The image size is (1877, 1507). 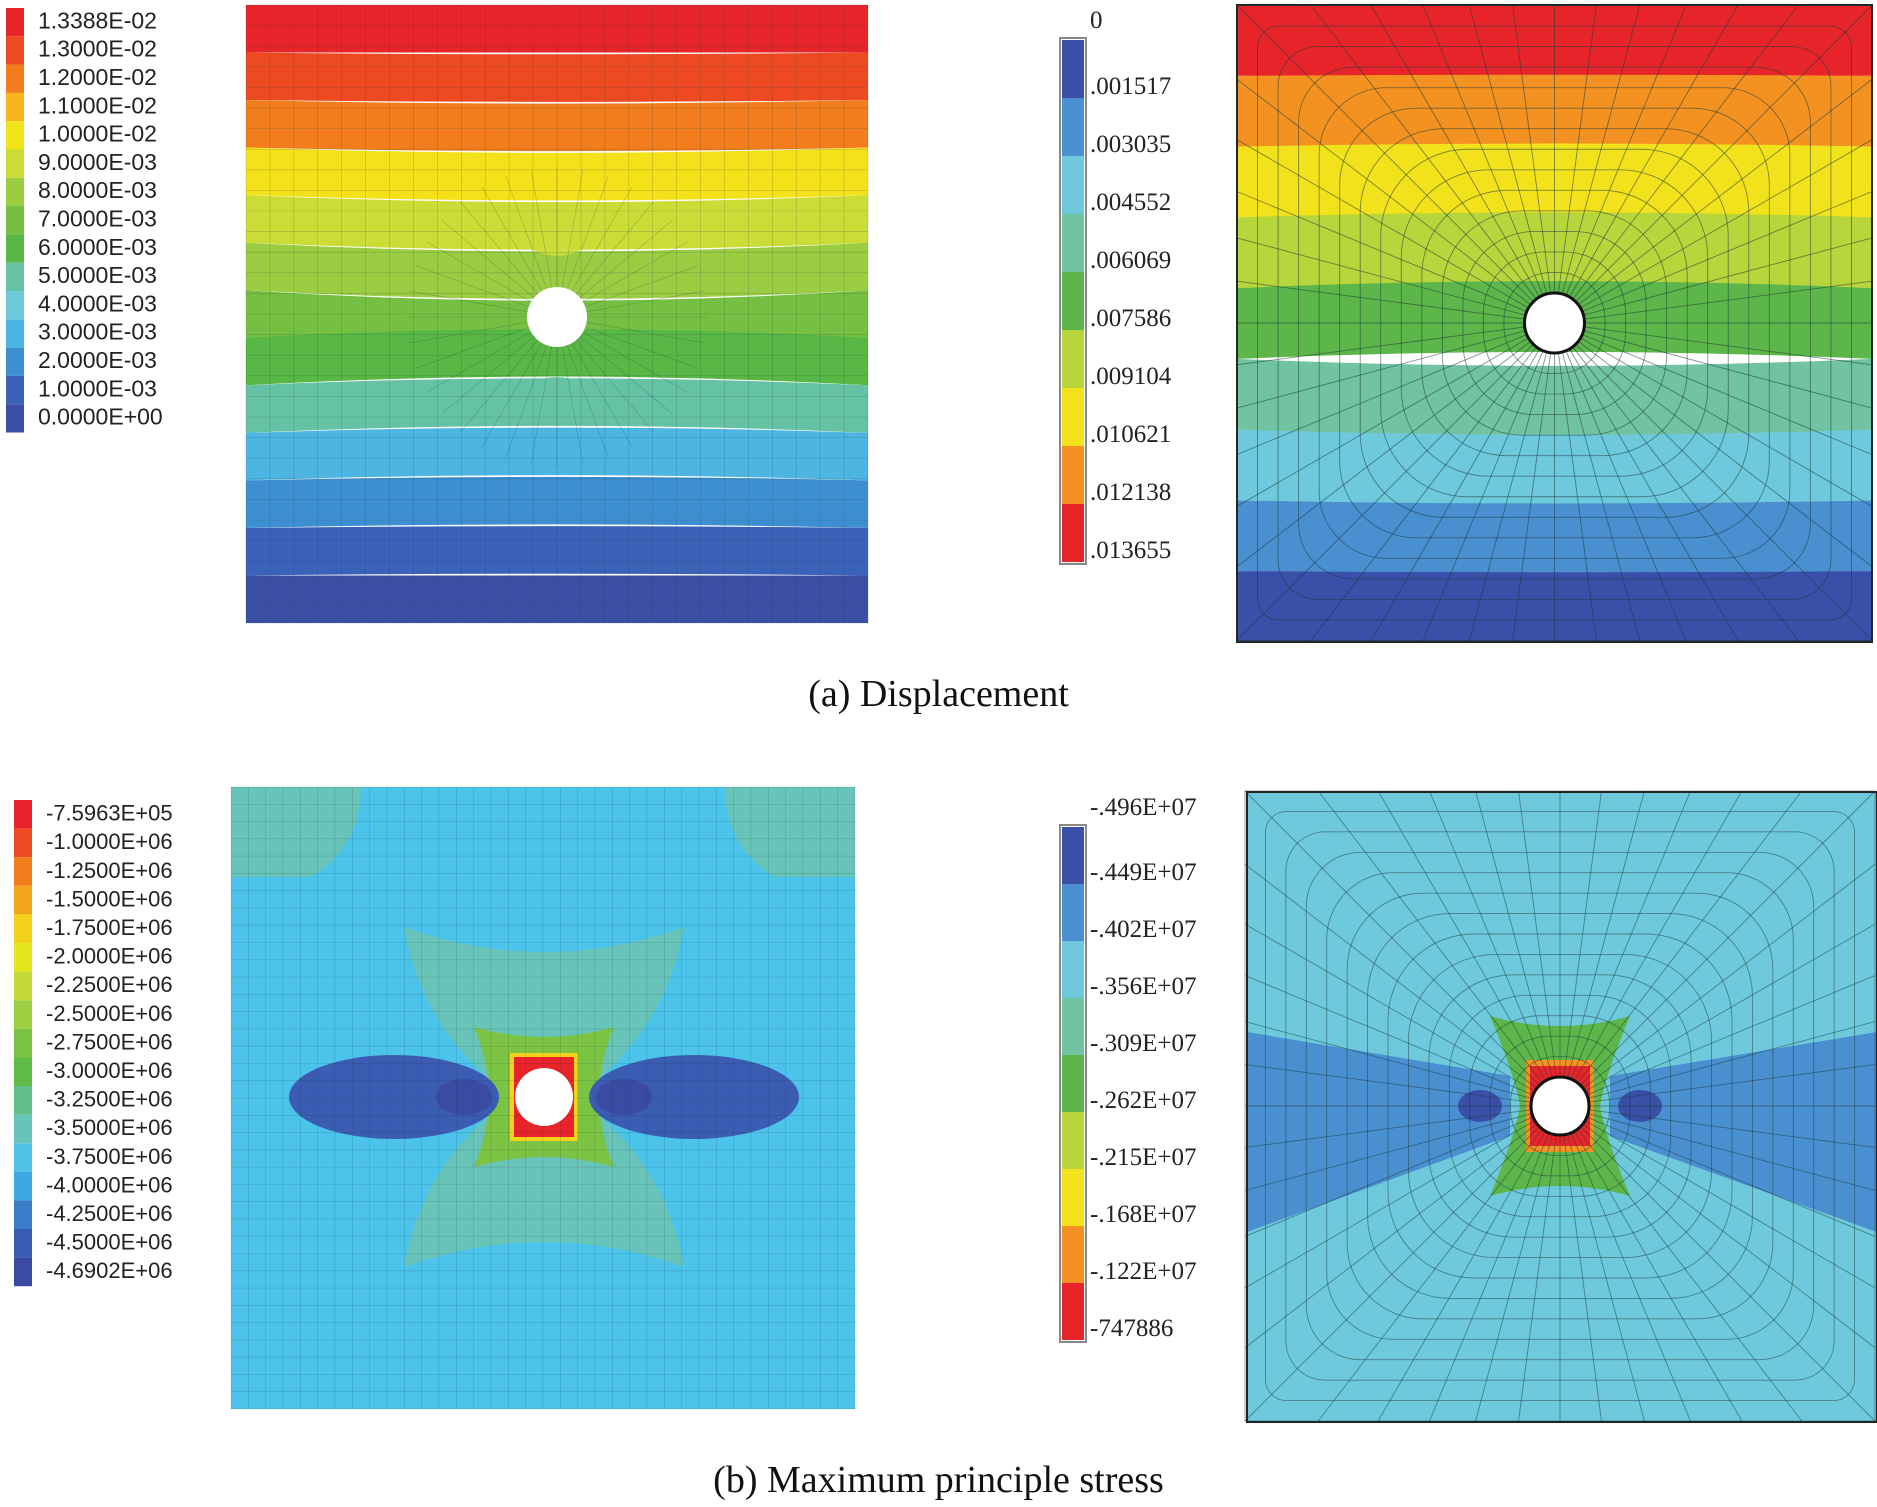 What do you see at coordinates (109, 1070) in the screenshot?
I see `legend-label: -3.0000E+06` at bounding box center [109, 1070].